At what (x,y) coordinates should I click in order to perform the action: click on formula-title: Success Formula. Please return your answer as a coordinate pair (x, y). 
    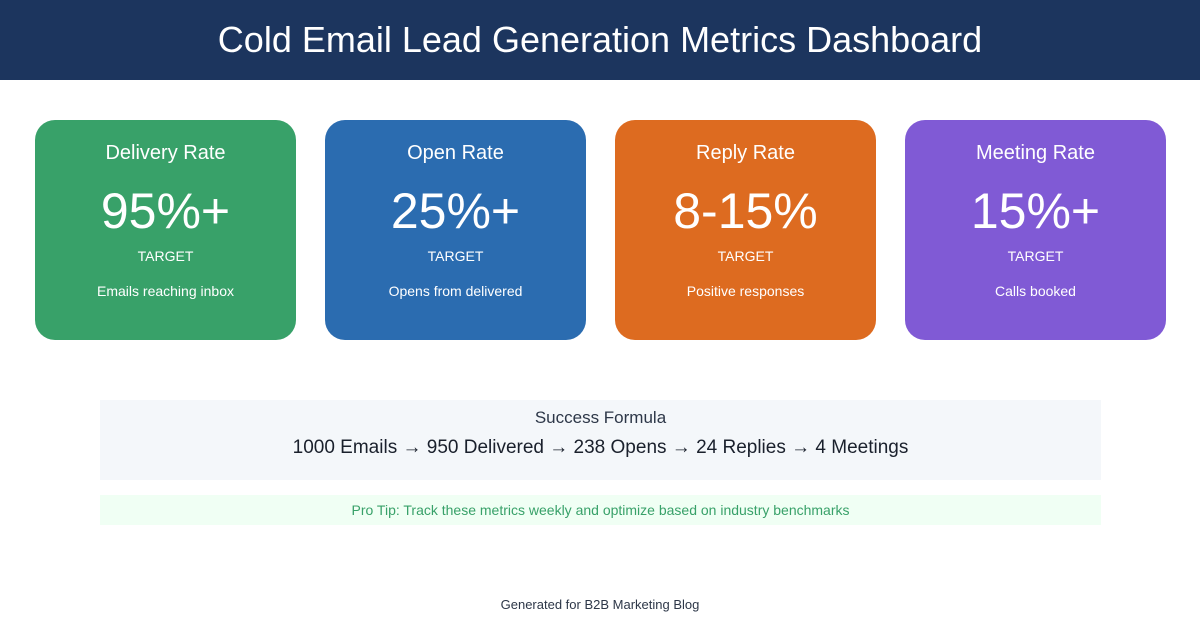
    Looking at the image, I should click on (600, 417).